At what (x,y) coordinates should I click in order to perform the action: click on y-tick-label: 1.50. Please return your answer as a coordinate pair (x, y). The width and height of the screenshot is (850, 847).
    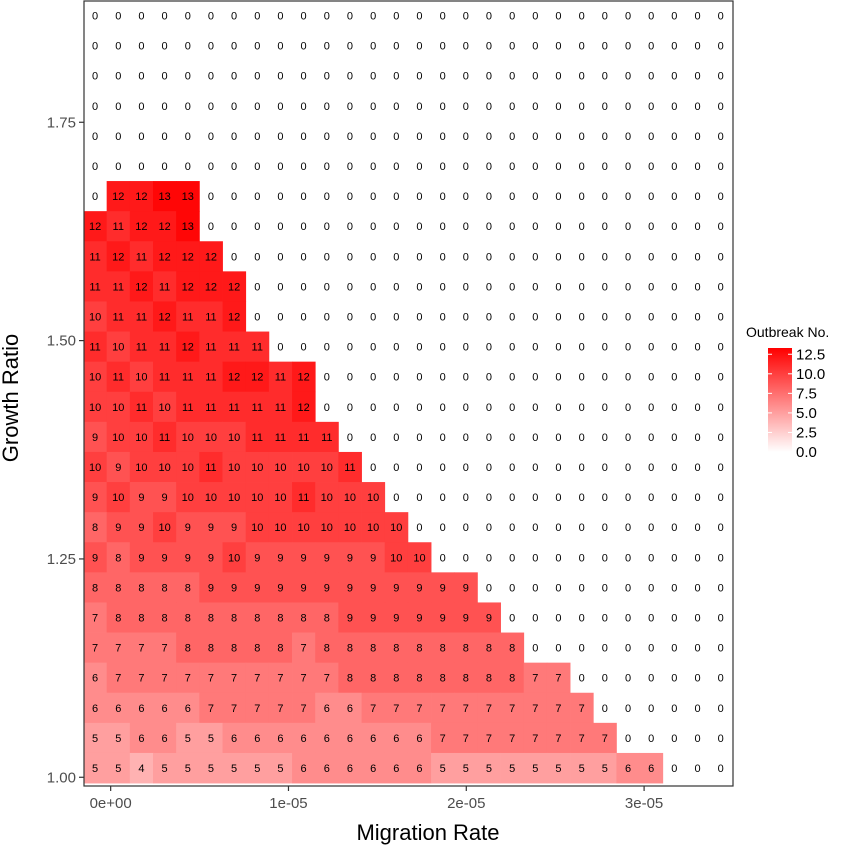
    Looking at the image, I should click on (61, 341).